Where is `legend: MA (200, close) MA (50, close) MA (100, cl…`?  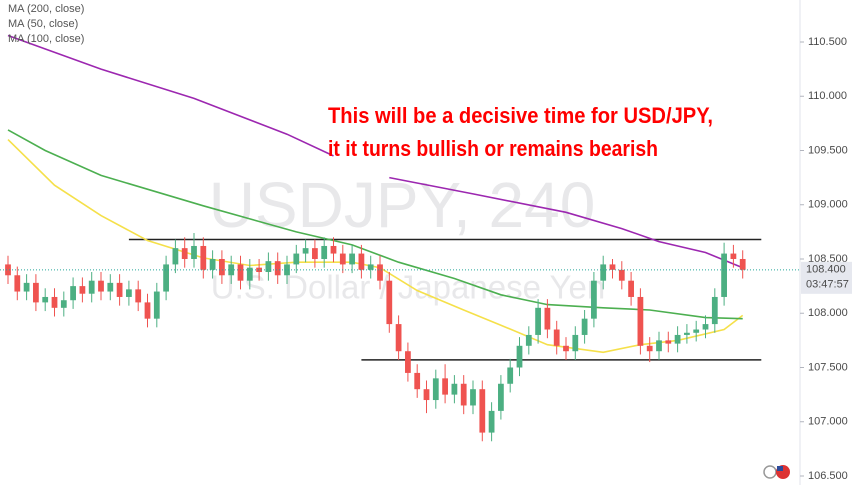 legend: MA (200, close) MA (50, close) MA (100, cl… is located at coordinates (46, 24).